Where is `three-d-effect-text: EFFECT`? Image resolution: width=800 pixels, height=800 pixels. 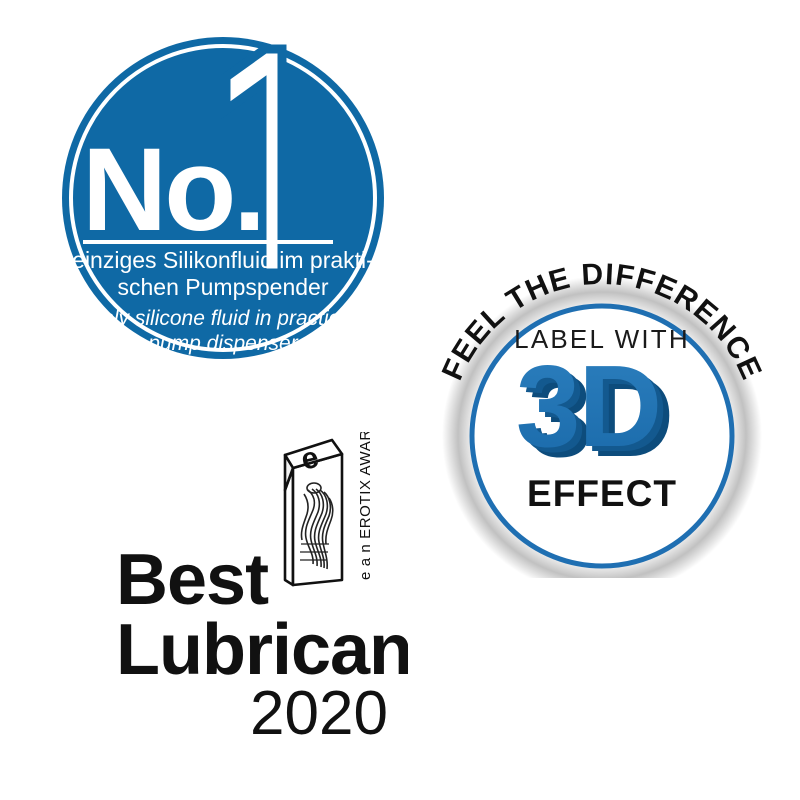
three-d-effect-text: EFFECT is located at coordinates (602, 493).